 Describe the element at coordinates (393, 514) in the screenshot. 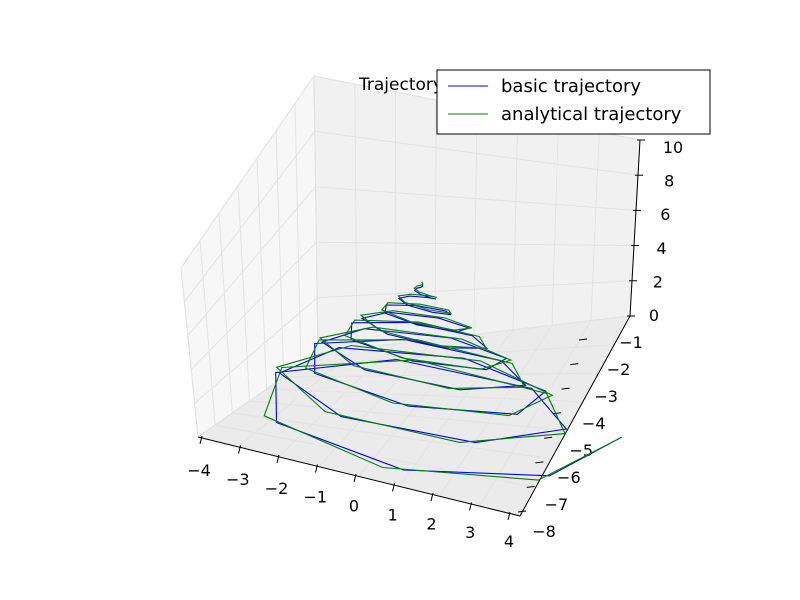

I see `x-tick-label: 1` at that location.